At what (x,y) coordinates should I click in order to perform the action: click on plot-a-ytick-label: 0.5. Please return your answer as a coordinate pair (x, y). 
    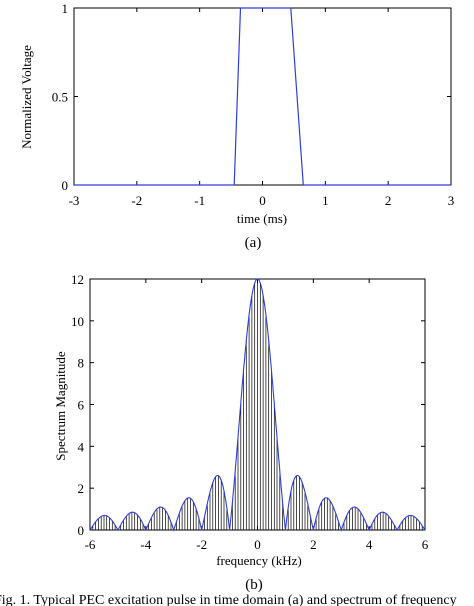
    Looking at the image, I should click on (60, 97).